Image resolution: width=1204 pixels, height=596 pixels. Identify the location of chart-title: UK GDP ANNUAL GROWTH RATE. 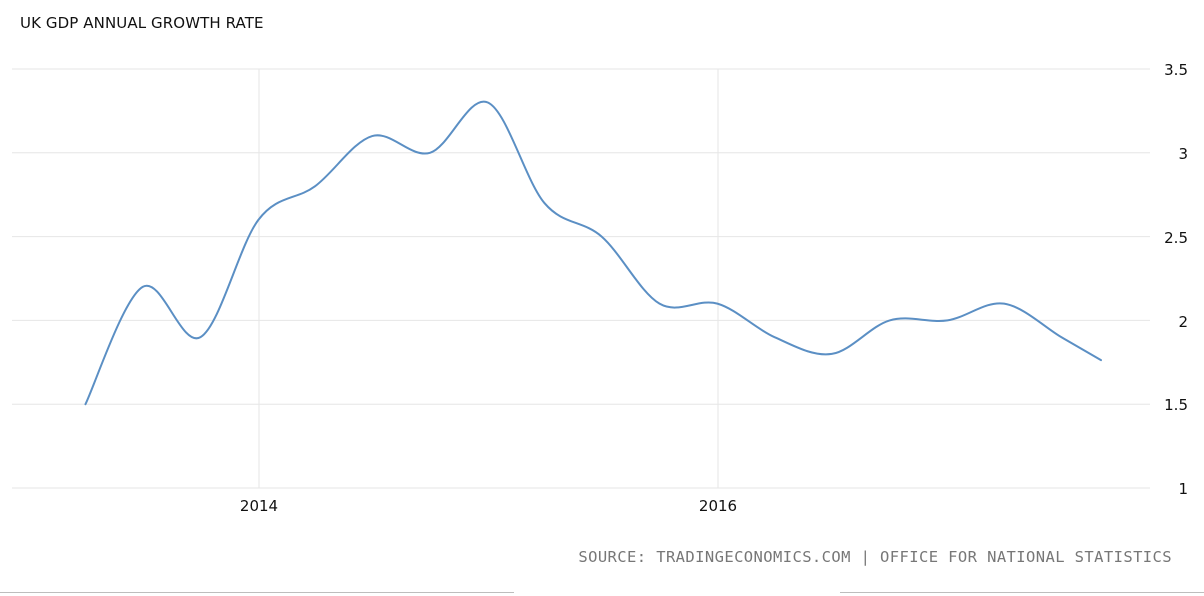
(142, 23).